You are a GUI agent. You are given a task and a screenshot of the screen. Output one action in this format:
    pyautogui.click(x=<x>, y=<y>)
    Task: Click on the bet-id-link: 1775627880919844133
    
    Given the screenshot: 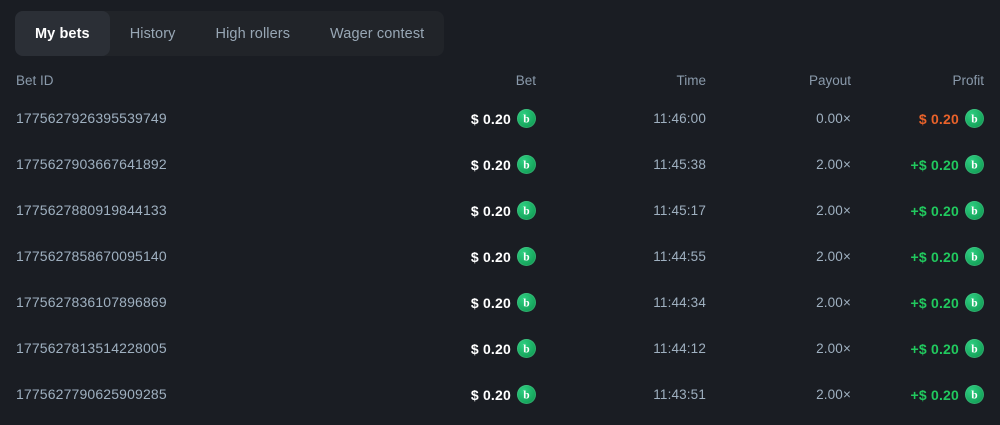 What is the action you would take?
    pyautogui.click(x=91, y=210)
    